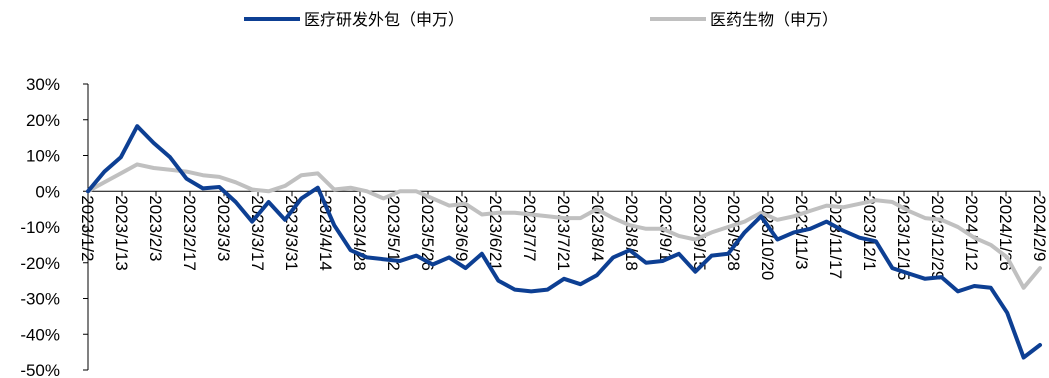  What do you see at coordinates (1039, 228) in the screenshot?
I see `x-tick-label: 2024/2/9` at bounding box center [1039, 228].